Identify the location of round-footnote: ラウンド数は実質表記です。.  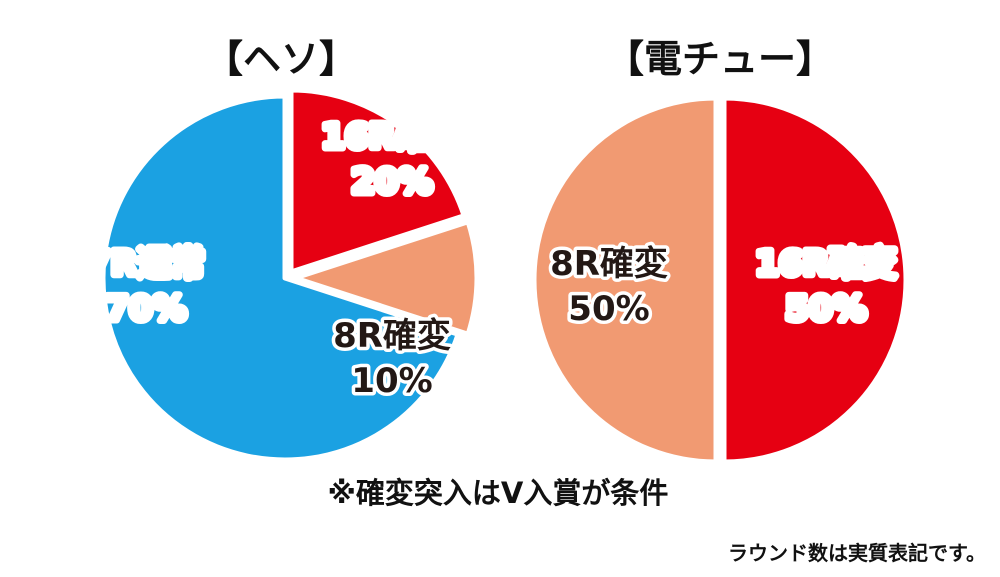
(857, 553).